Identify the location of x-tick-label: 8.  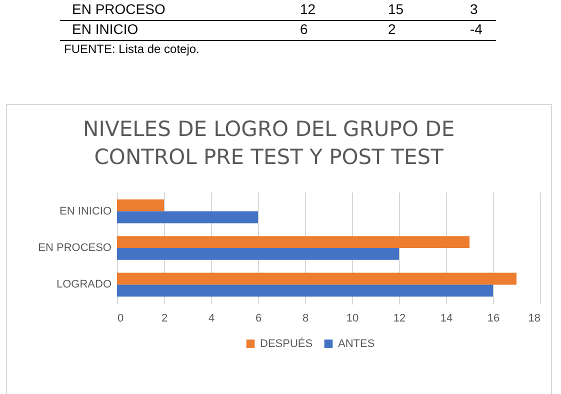
(305, 318).